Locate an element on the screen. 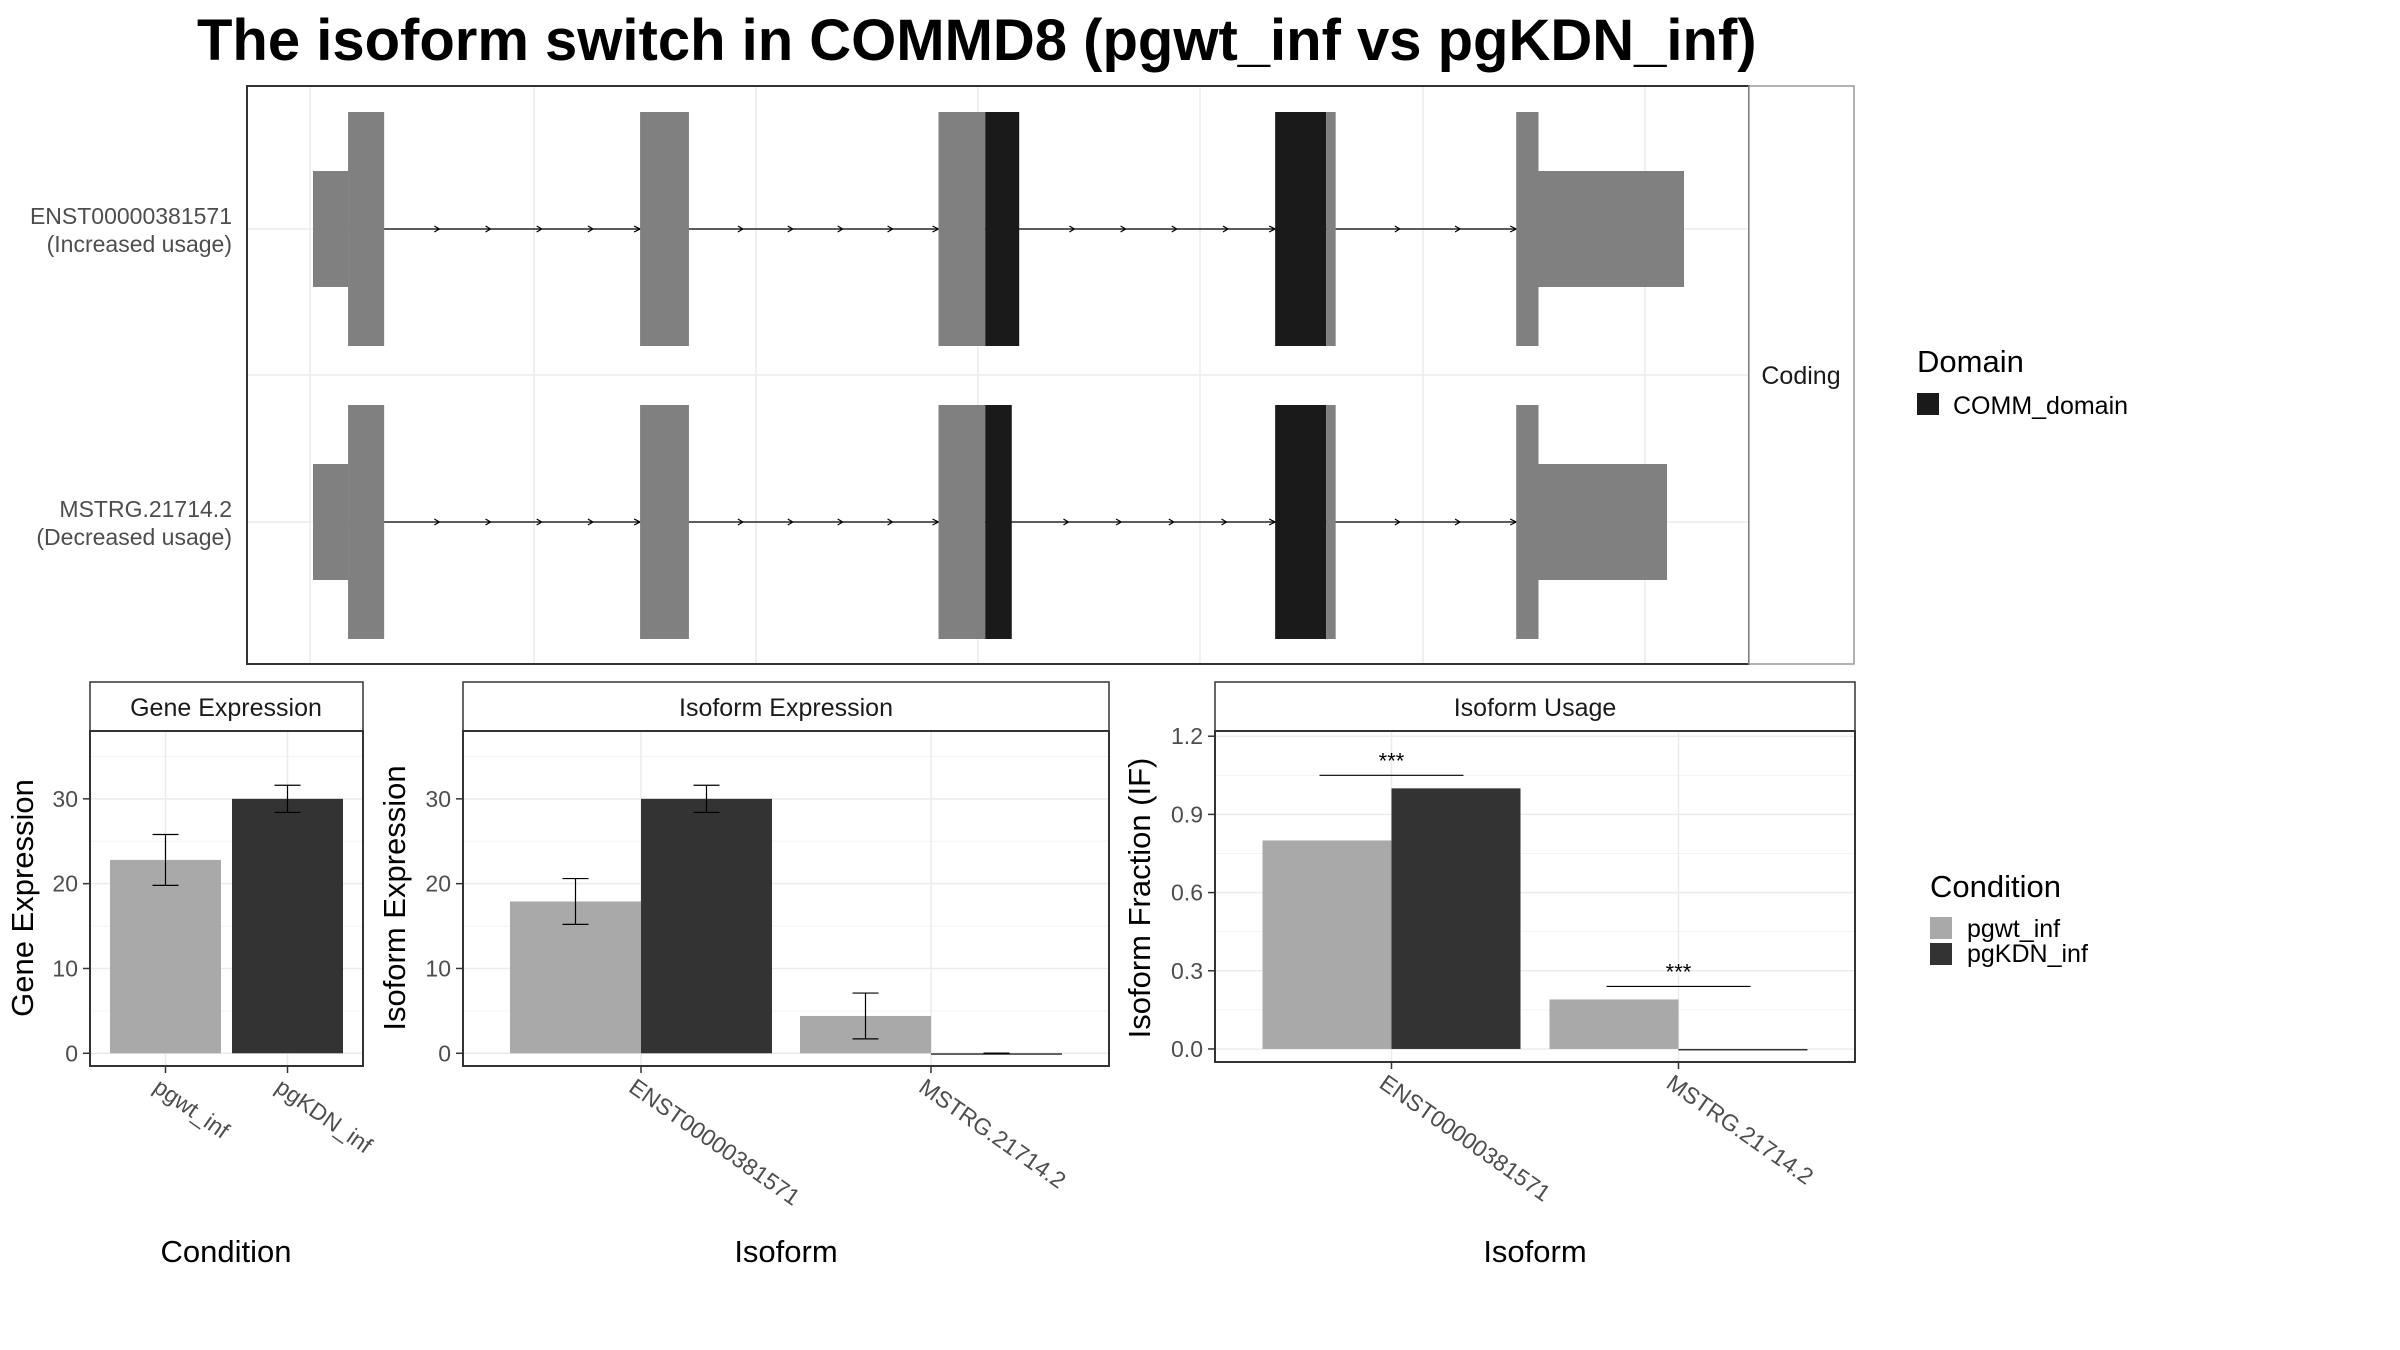 This screenshot has height=1350, width=2400. y-tick-label: 0.6 is located at coordinates (1187, 893).